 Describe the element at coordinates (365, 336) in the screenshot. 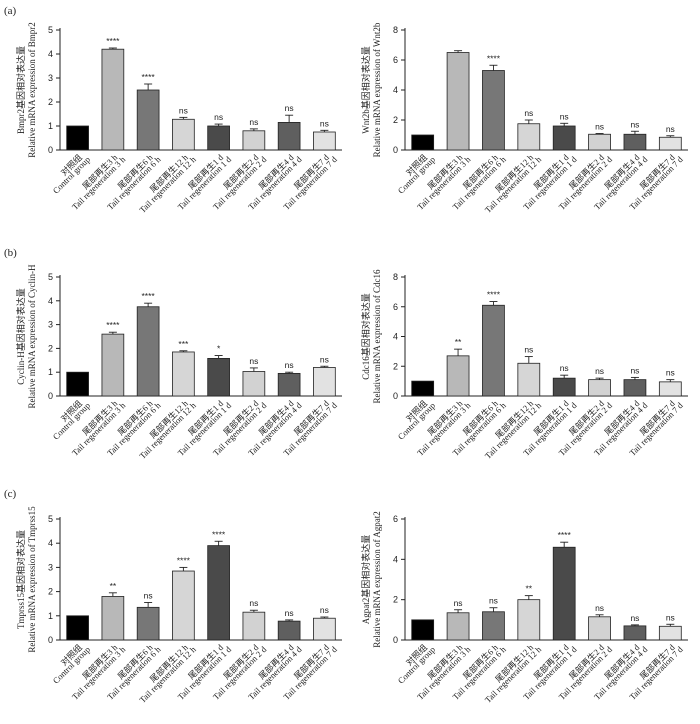

I see `y-axis-label-cn: Cdc16基因相对表达量` at that location.